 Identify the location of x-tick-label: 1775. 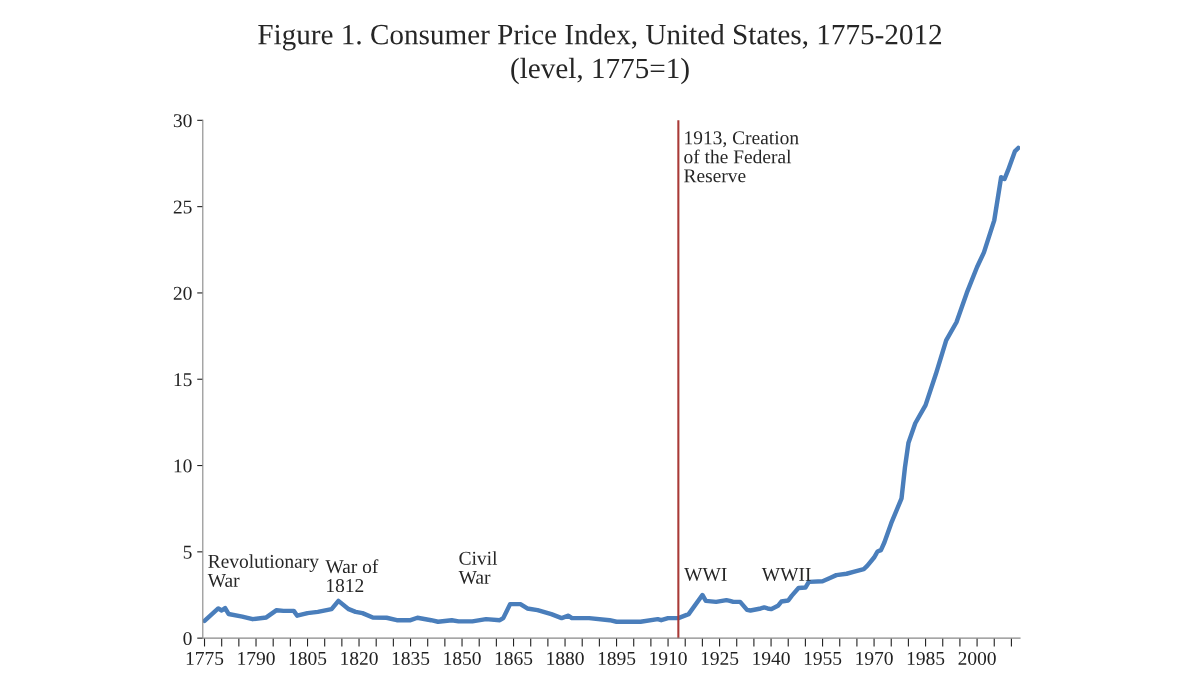
(205, 658).